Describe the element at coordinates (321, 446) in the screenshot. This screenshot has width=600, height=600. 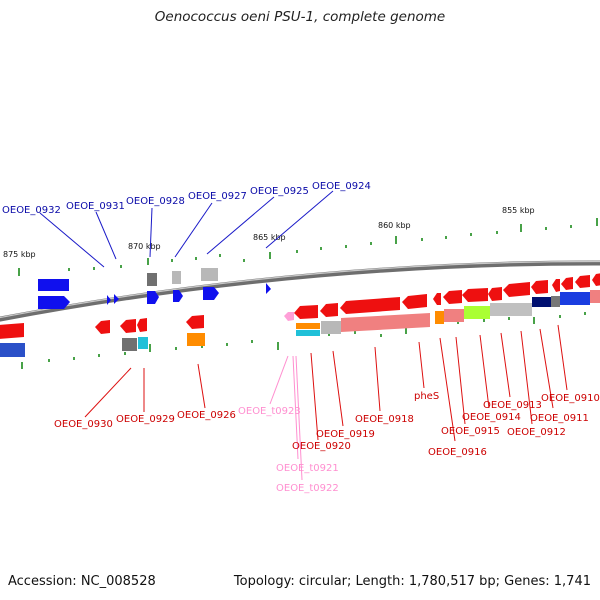
I see `label-oeoe-0920: OEOE_0920` at that location.